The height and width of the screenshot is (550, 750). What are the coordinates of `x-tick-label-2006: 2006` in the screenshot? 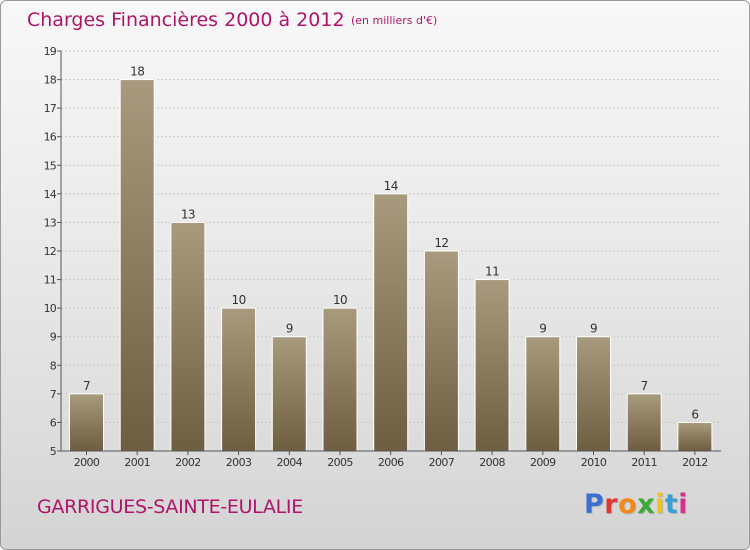 It's located at (391, 462).